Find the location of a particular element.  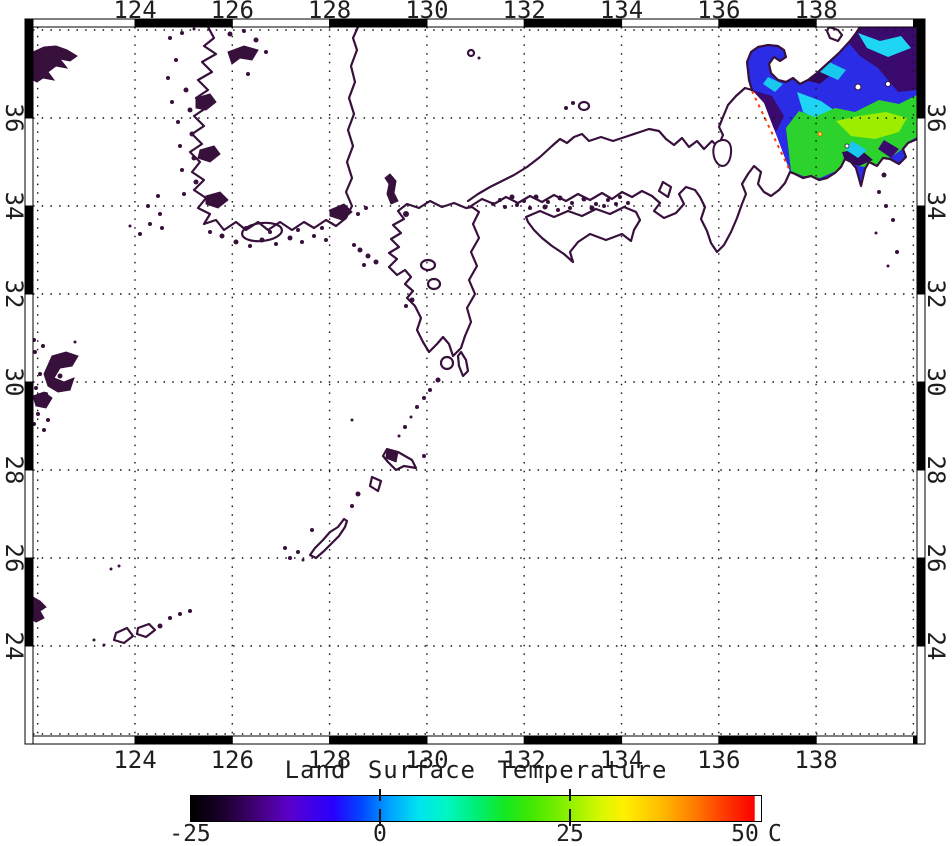

colorbar-gradient is located at coordinates (476, 808).